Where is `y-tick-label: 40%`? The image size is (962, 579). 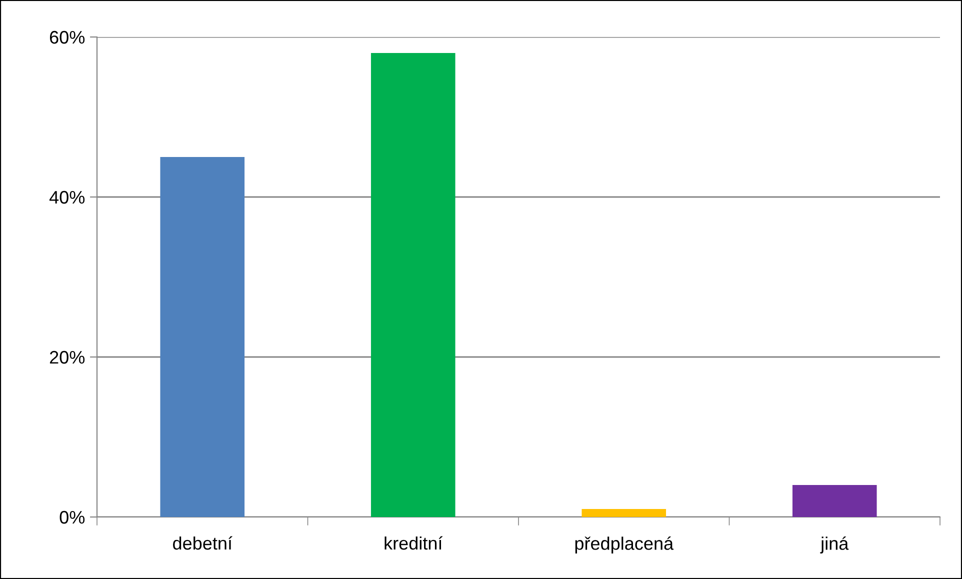
y-tick-label: 40% is located at coordinates (67, 197).